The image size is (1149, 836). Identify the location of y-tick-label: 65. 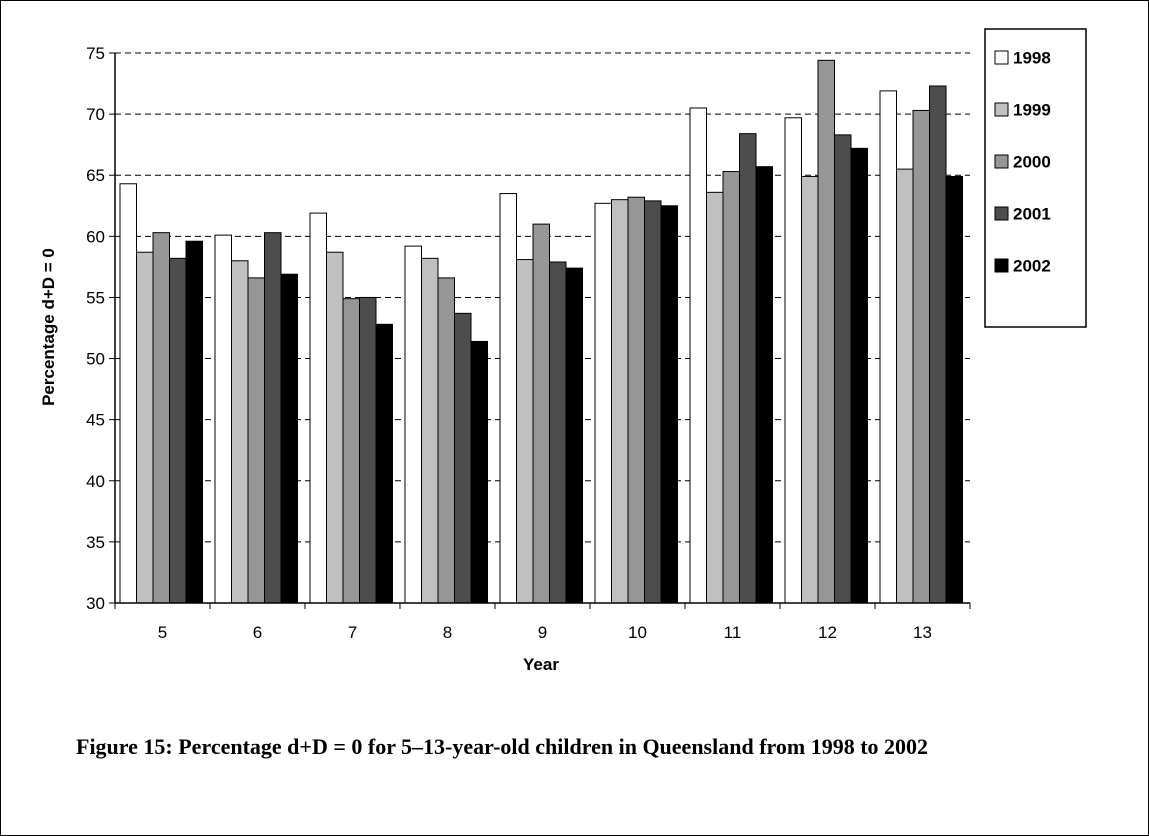
(95, 175).